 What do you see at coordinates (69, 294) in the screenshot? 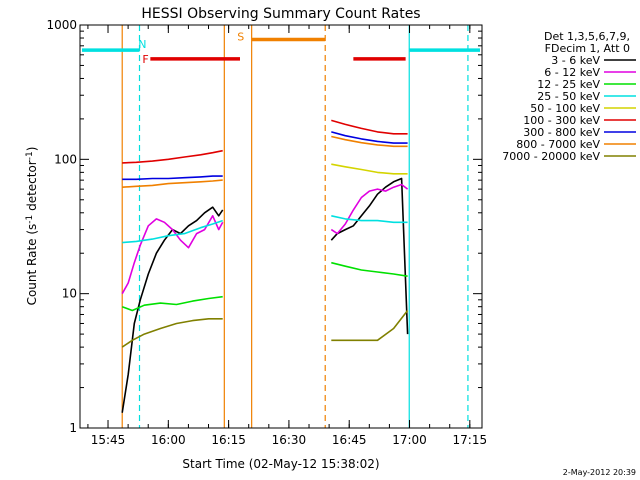
I see `y-tick-label: 10` at bounding box center [69, 294].